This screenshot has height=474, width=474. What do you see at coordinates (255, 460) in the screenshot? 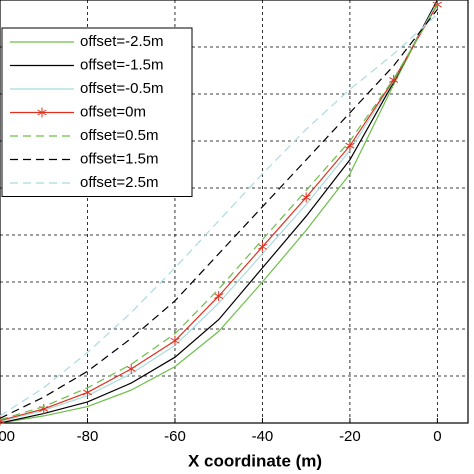
I see `x-axis-label: X coordinate (m)` at bounding box center [255, 460].